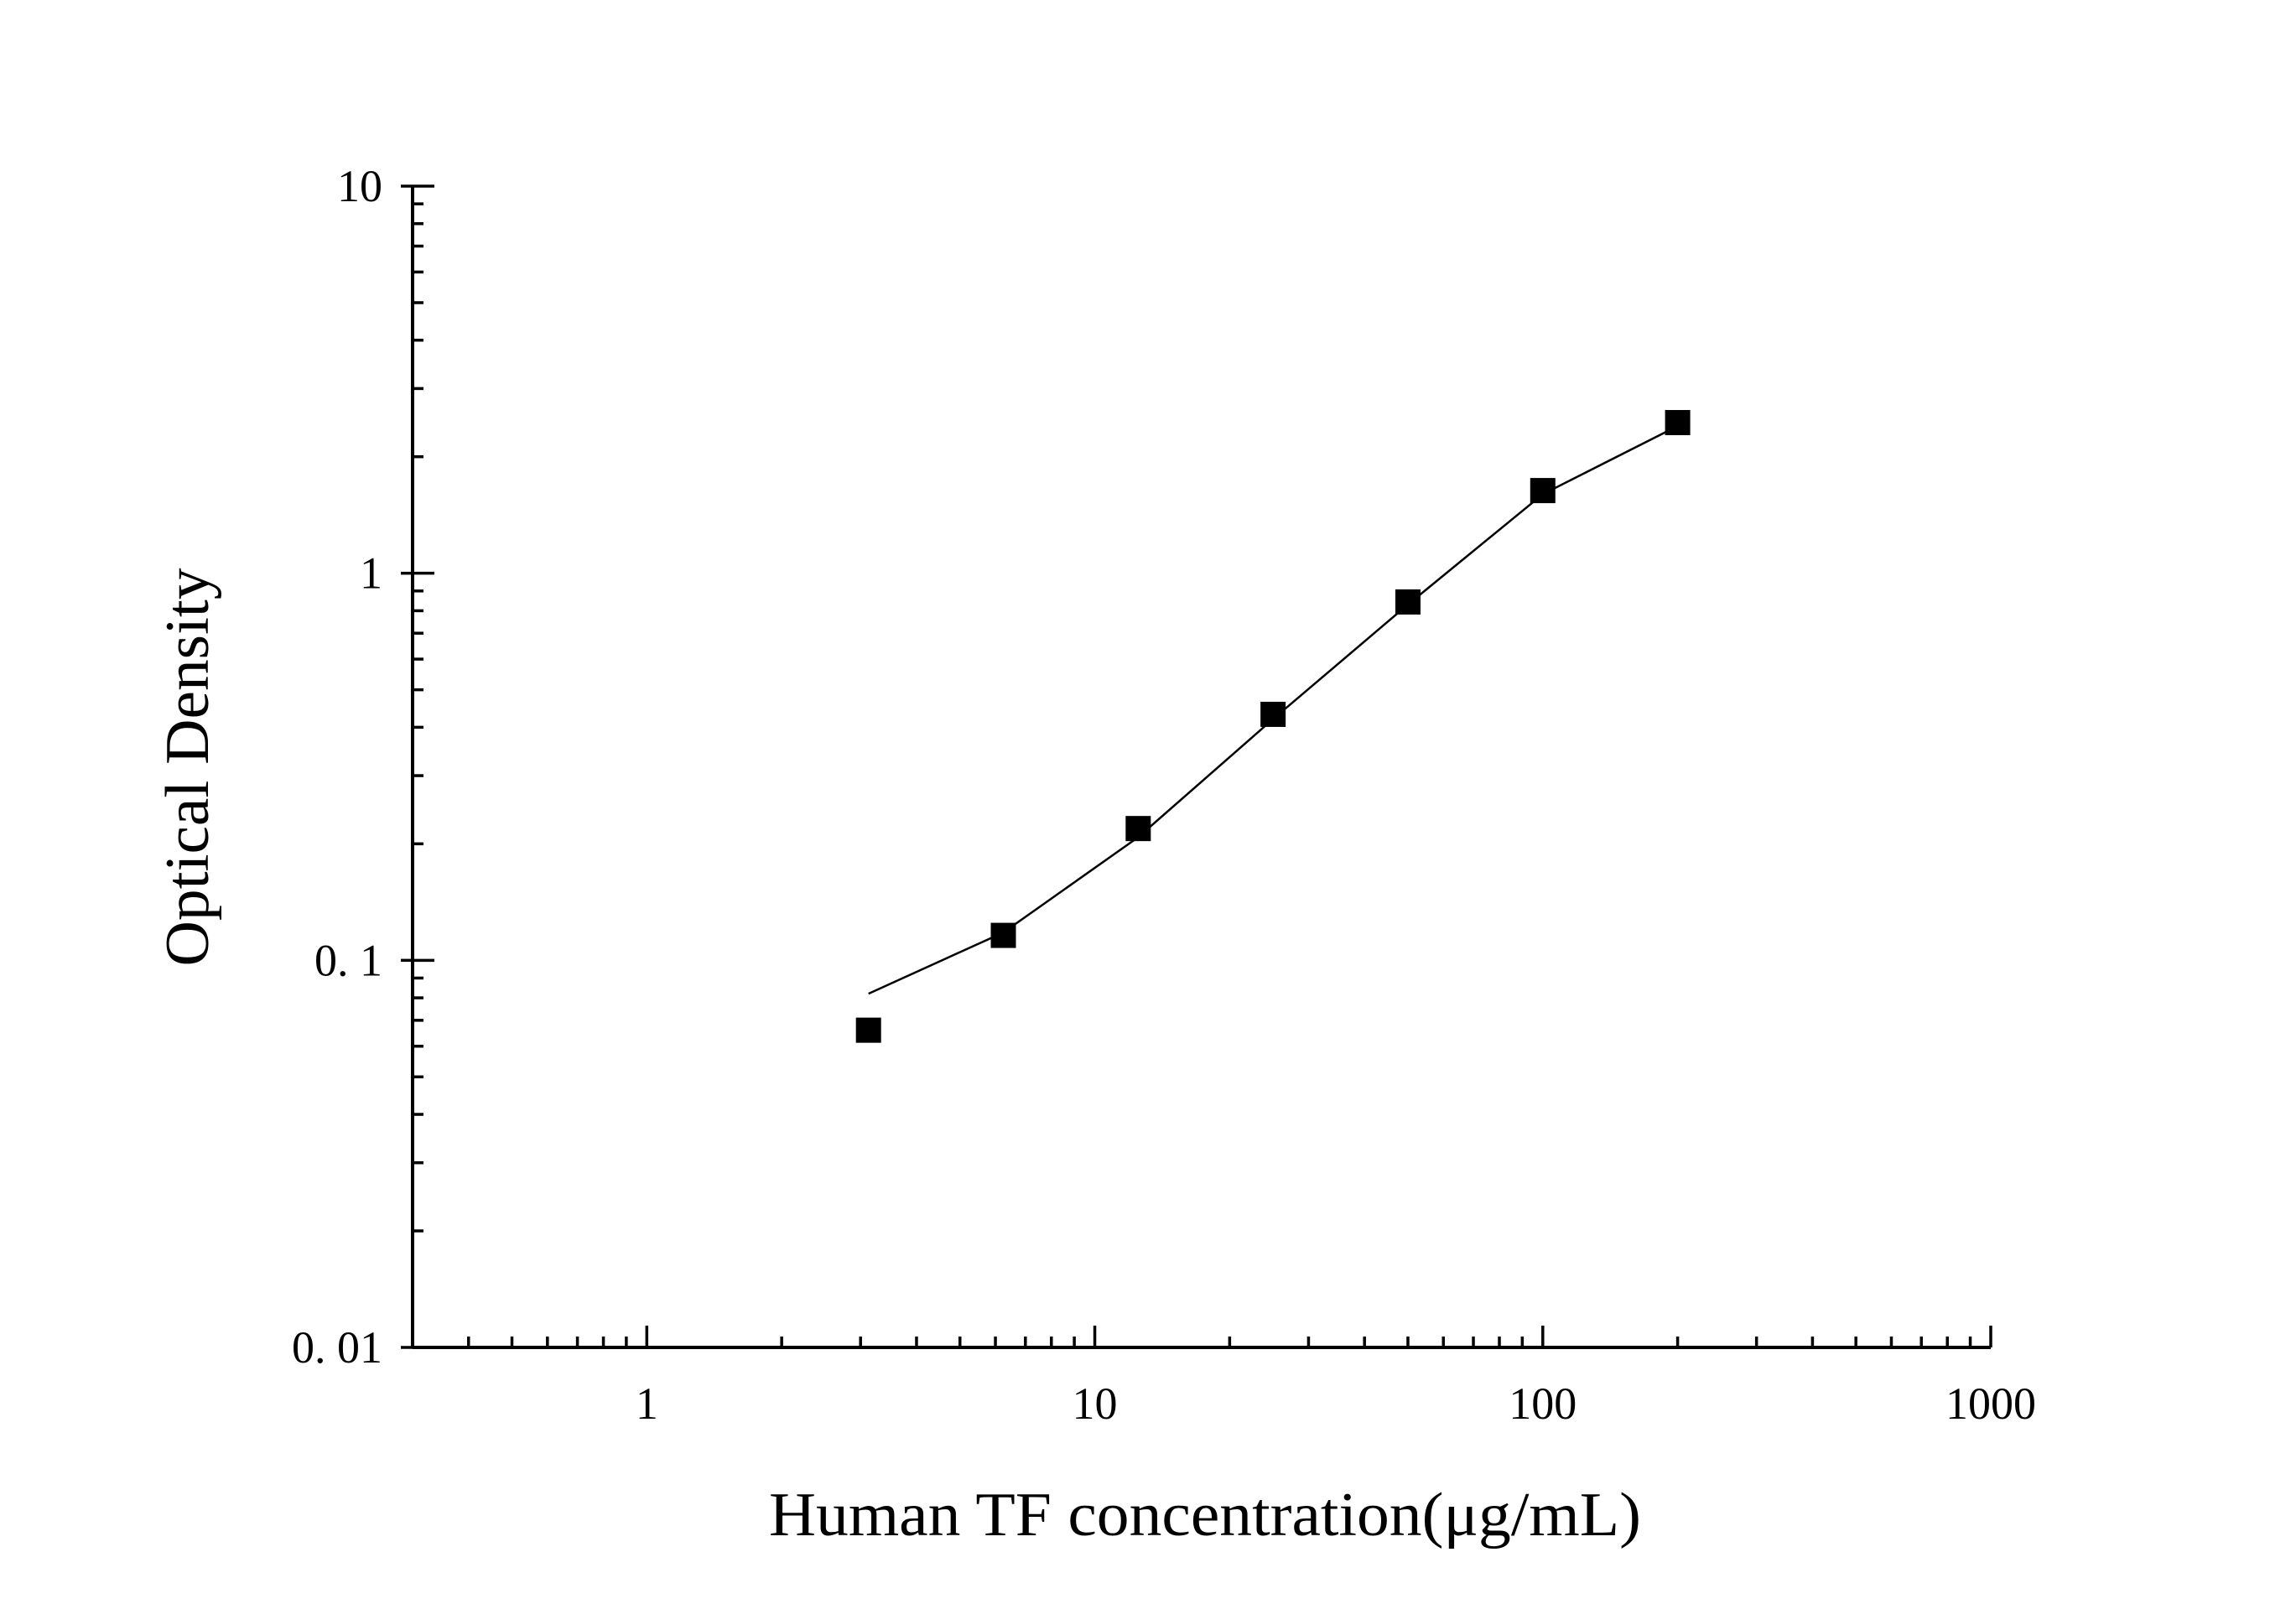  I want to click on y-tick-label: 0. 1, so click(348, 960).